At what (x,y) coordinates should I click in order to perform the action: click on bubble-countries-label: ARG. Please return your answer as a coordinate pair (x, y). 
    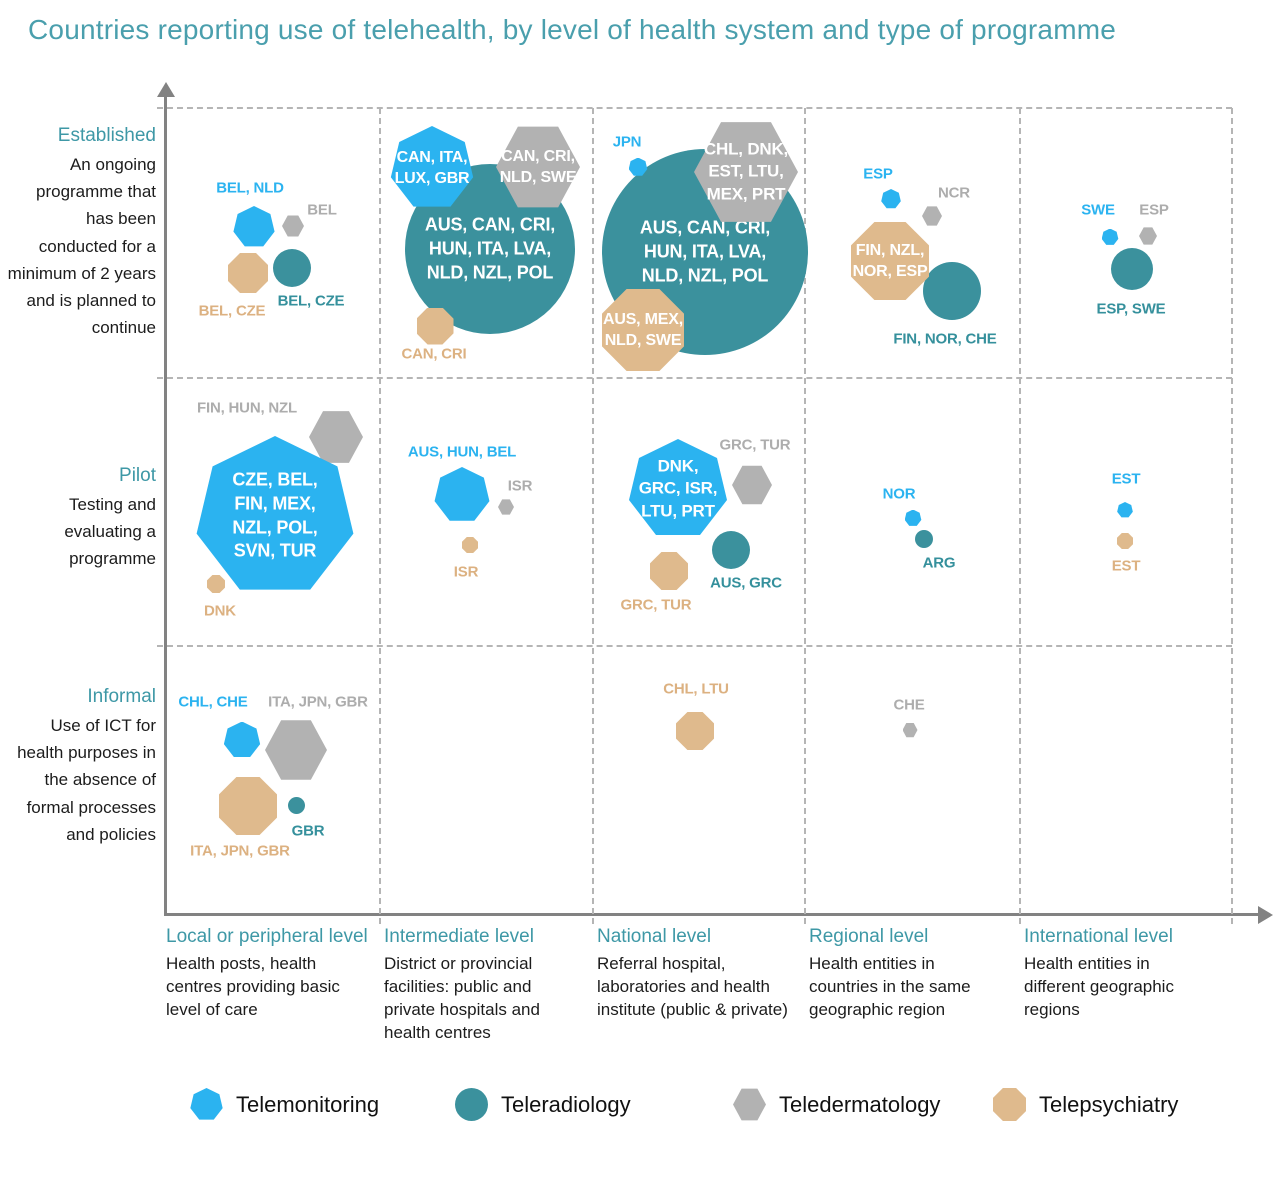
    Looking at the image, I should click on (939, 563).